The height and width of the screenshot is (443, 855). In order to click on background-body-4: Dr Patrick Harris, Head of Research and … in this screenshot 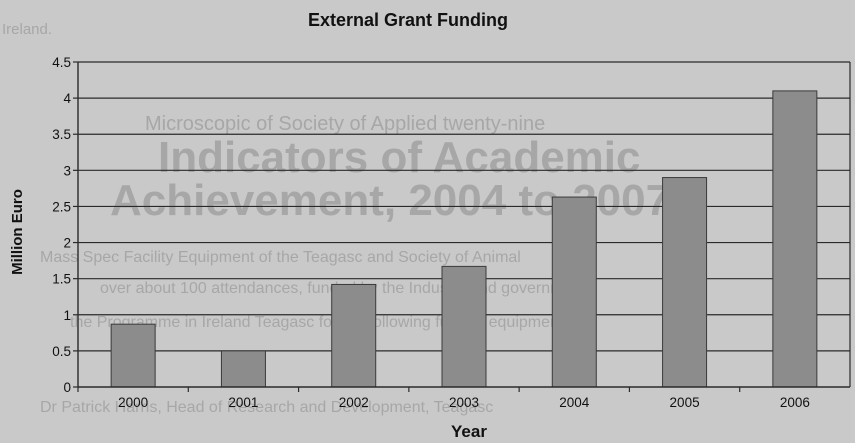, I will do `click(266, 407)`.